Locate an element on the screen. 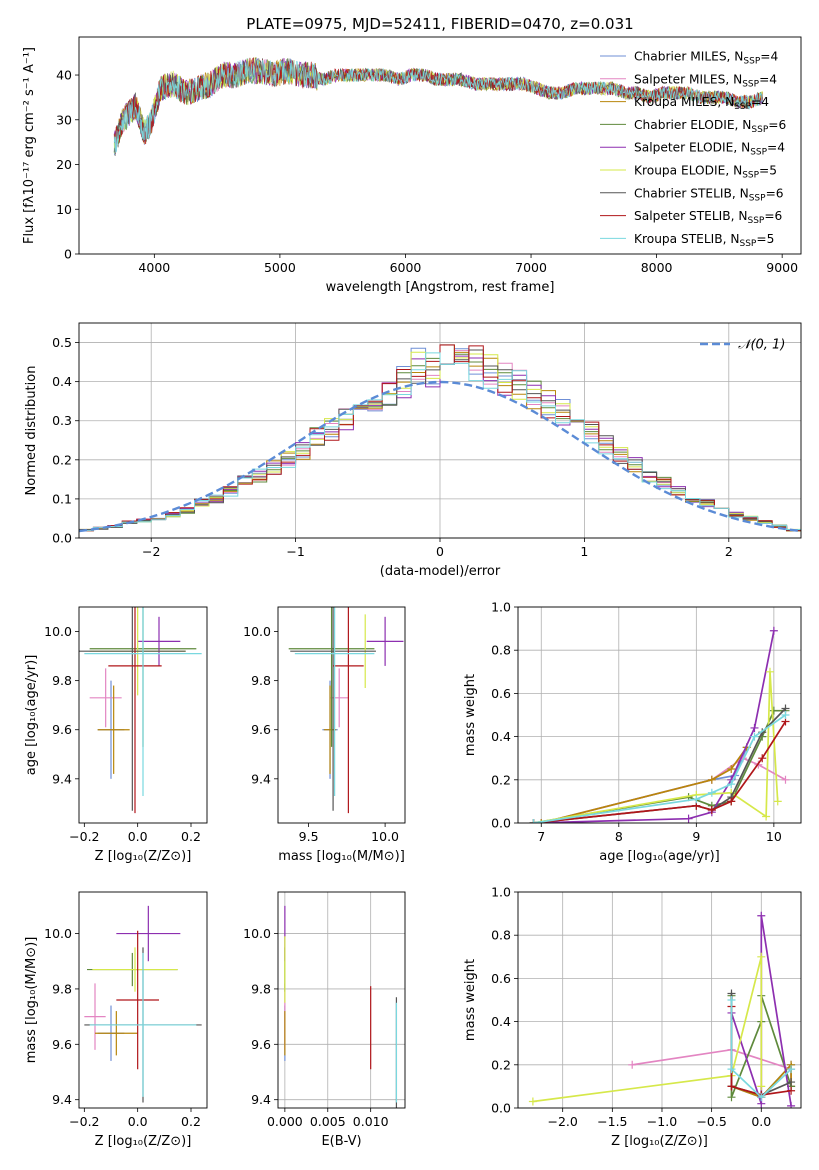 This screenshot has height=1170, width=819. plot-area is located at coordinates (341, 1006).